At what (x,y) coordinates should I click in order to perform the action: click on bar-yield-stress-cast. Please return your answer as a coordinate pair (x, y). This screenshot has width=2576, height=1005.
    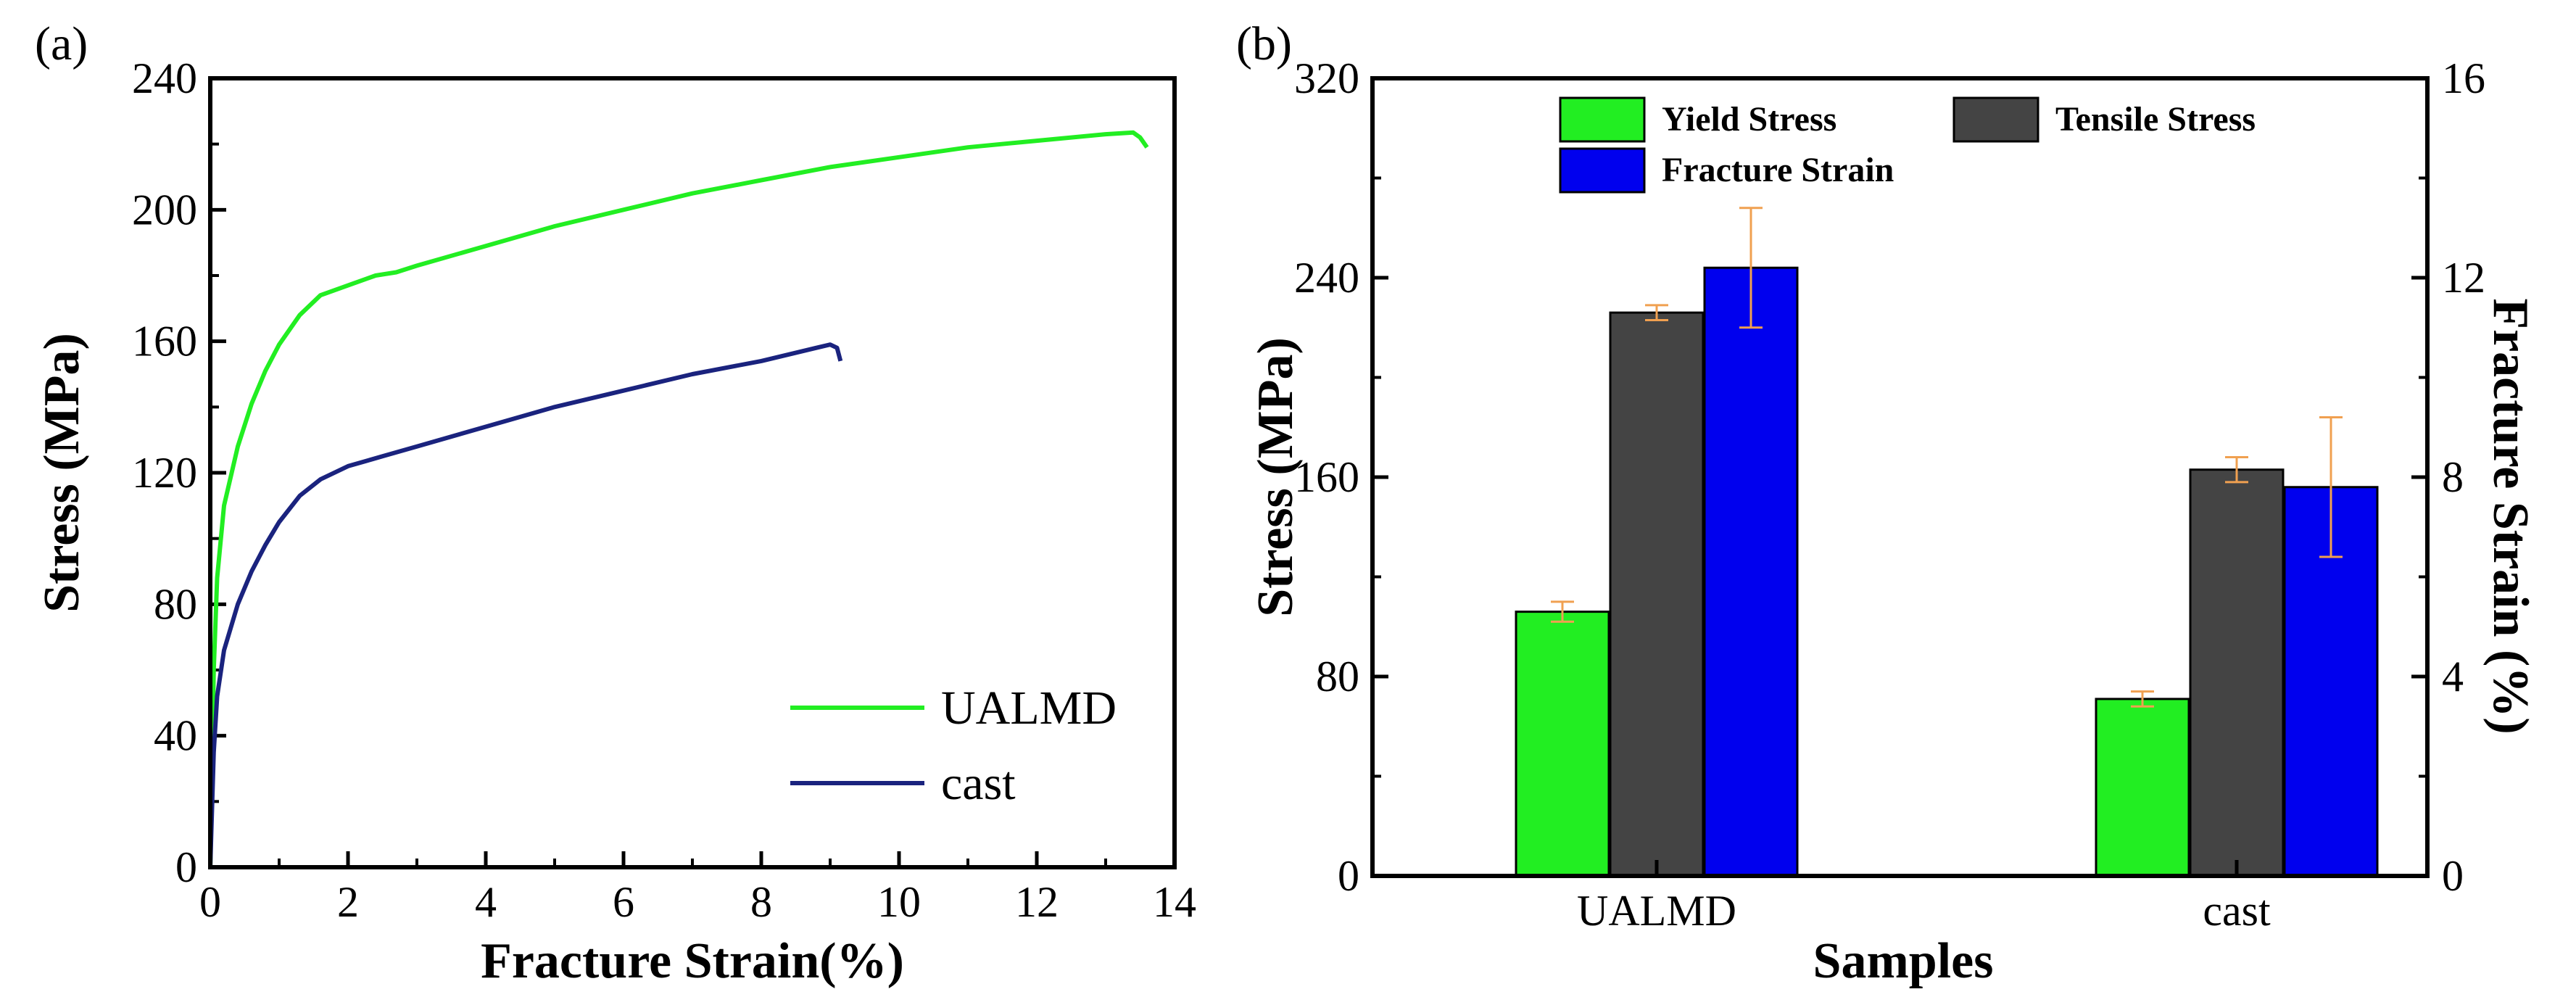
    Looking at the image, I should click on (2142, 787).